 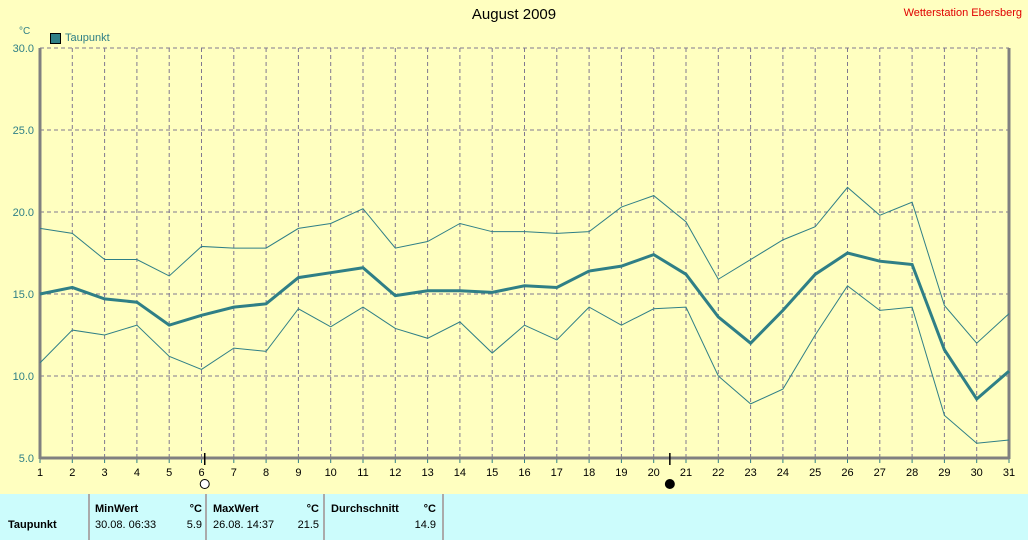 I want to click on x-tick-label: 23, so click(x=750, y=473).